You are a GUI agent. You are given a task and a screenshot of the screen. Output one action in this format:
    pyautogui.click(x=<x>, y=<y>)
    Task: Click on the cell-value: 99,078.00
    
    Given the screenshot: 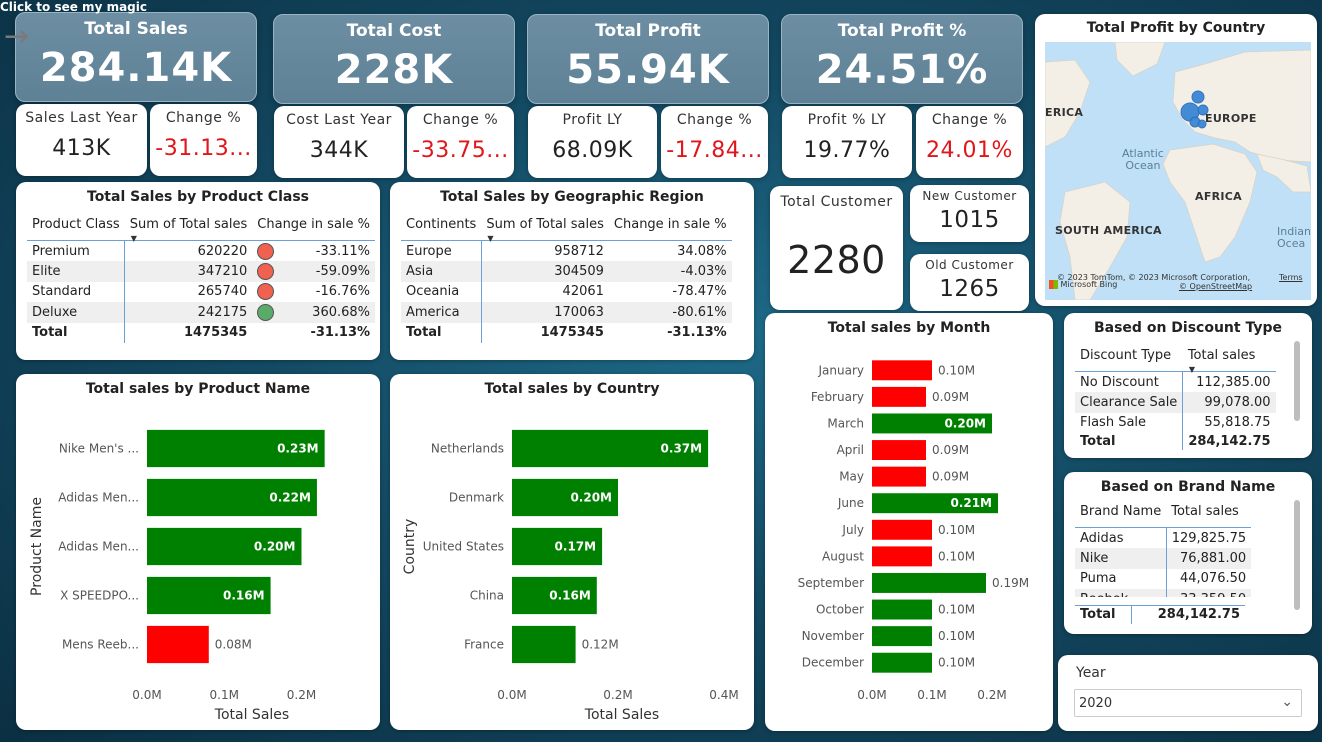 What is the action you would take?
    pyautogui.click(x=1229, y=402)
    